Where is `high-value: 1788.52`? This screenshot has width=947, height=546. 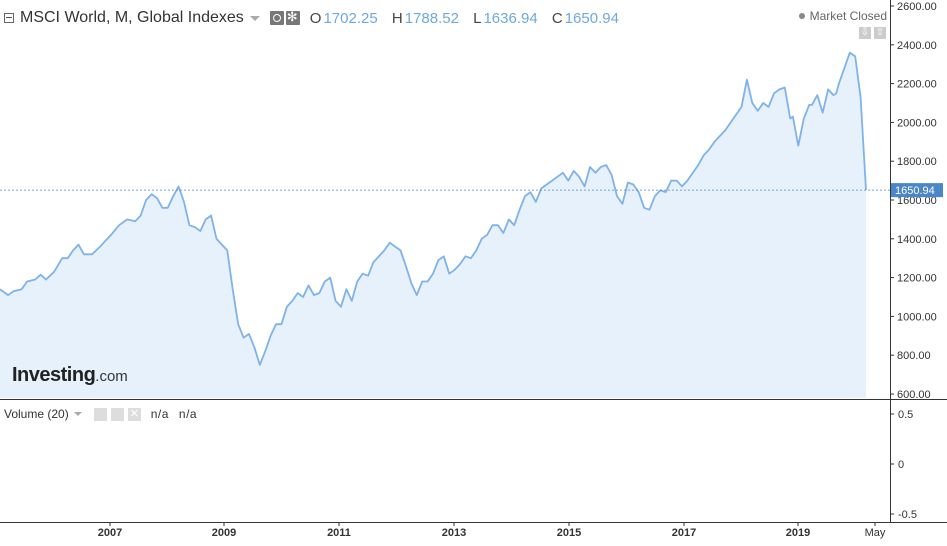 high-value: 1788.52 is located at coordinates (431, 18).